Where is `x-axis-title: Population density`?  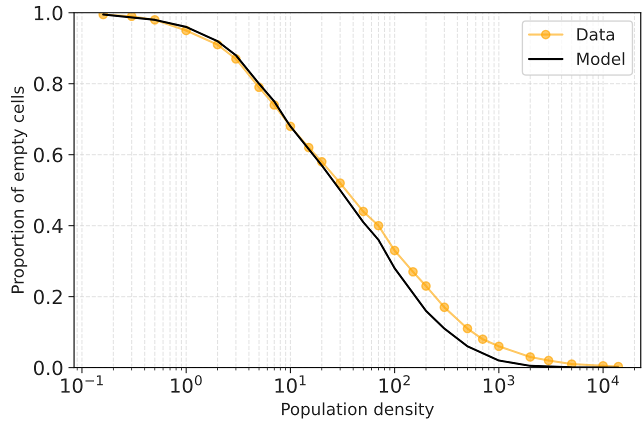
x-axis-title: Population density is located at coordinates (358, 410).